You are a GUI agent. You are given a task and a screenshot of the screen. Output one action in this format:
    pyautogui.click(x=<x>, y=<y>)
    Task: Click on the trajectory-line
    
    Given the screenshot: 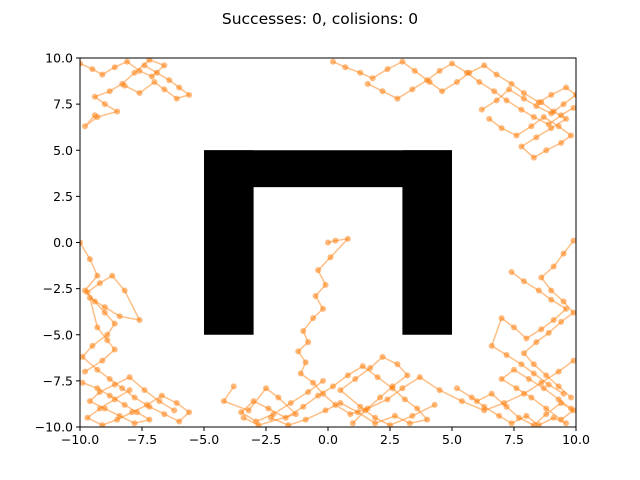 What is the action you would take?
    pyautogui.click(x=260, y=406)
    